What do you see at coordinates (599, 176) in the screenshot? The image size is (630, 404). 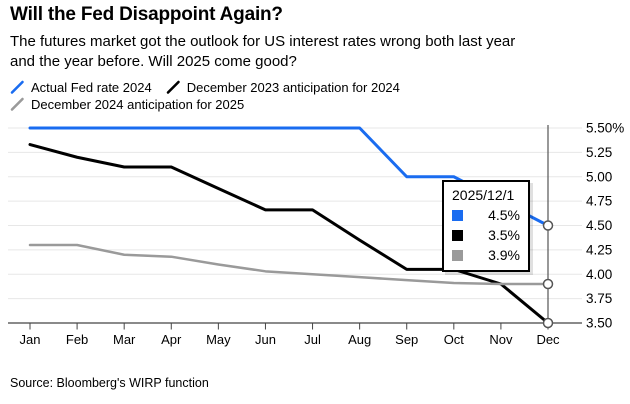 I see `y-axis-tick-label: 5.00` at bounding box center [599, 176].